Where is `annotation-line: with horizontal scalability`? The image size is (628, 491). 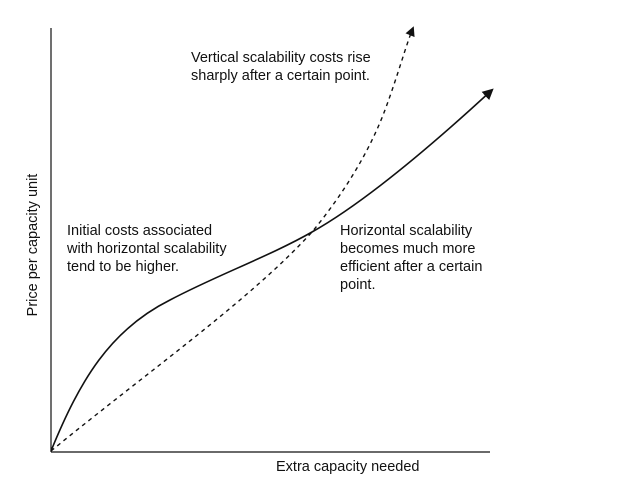
annotation-line: with horizontal scalability is located at coordinates (147, 249).